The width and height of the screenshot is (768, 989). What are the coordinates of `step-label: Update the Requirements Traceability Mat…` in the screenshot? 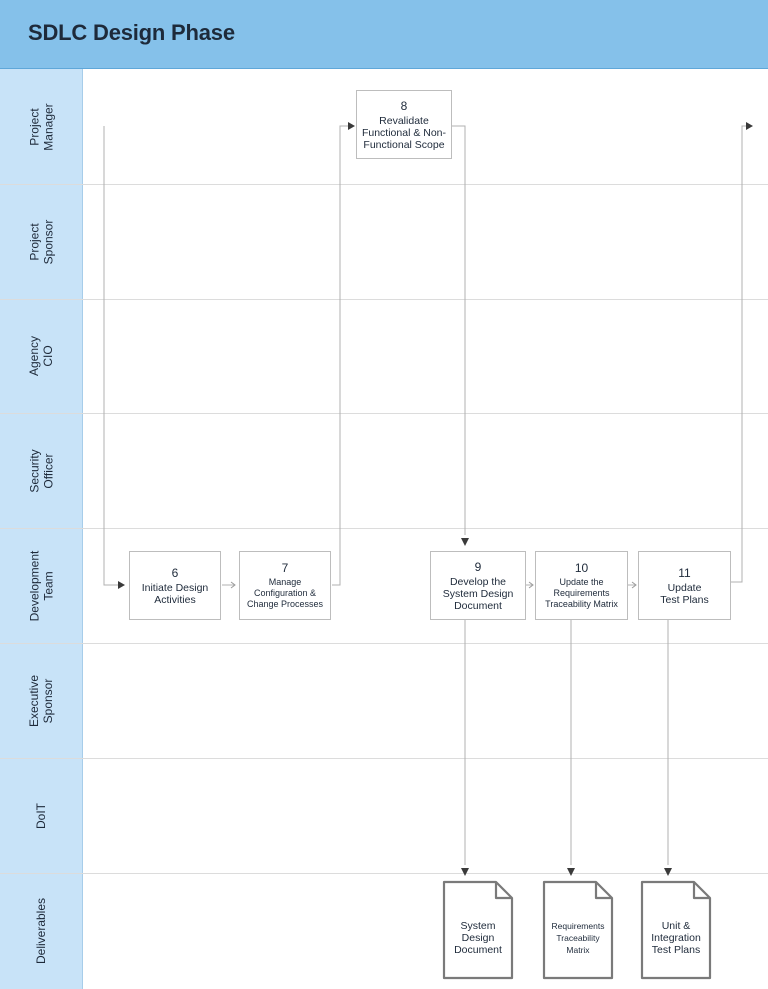 It's located at (581, 593).